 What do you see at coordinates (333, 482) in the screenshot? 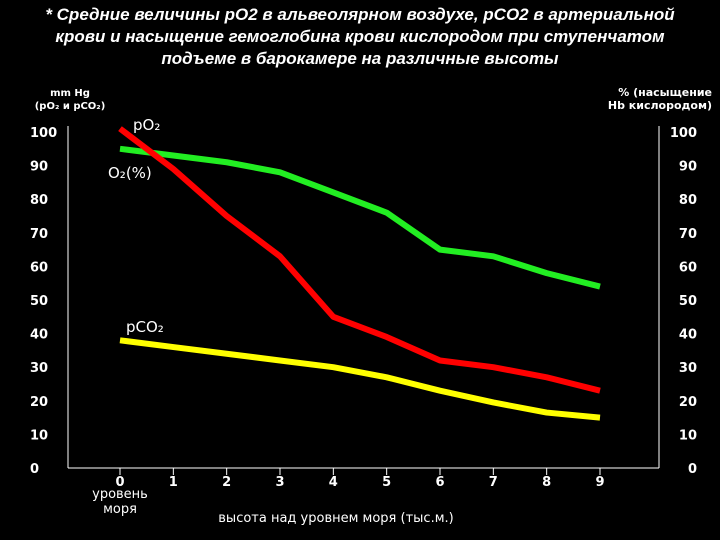
I see `x-tick-label: 4` at bounding box center [333, 482].